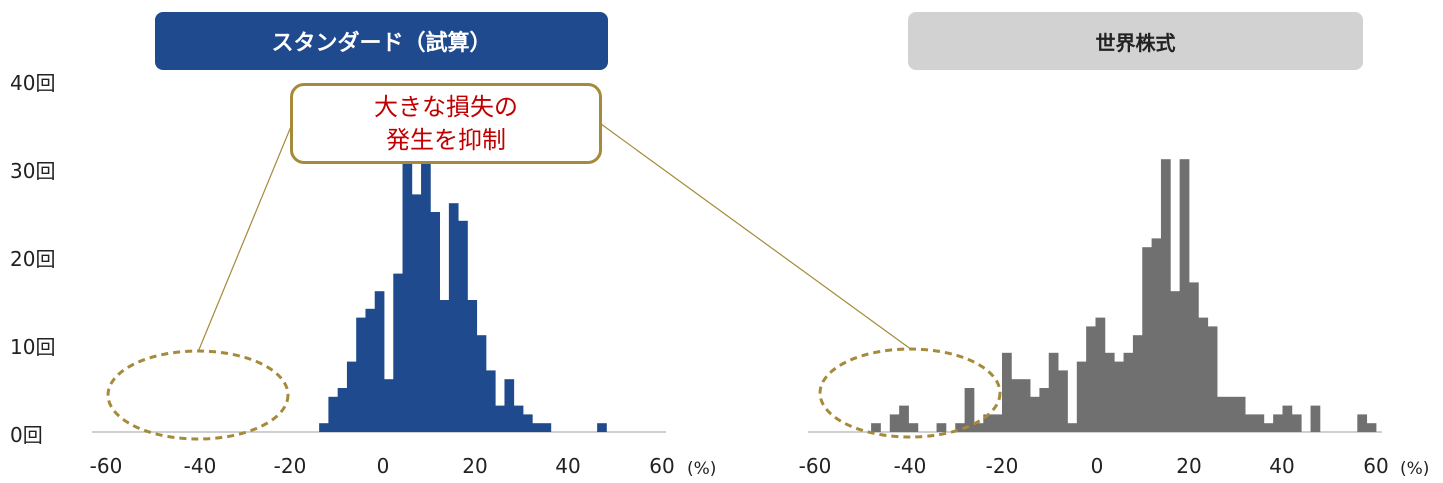  Describe the element at coordinates (815, 466) in the screenshot. I see `x-tick-right: -60` at that location.